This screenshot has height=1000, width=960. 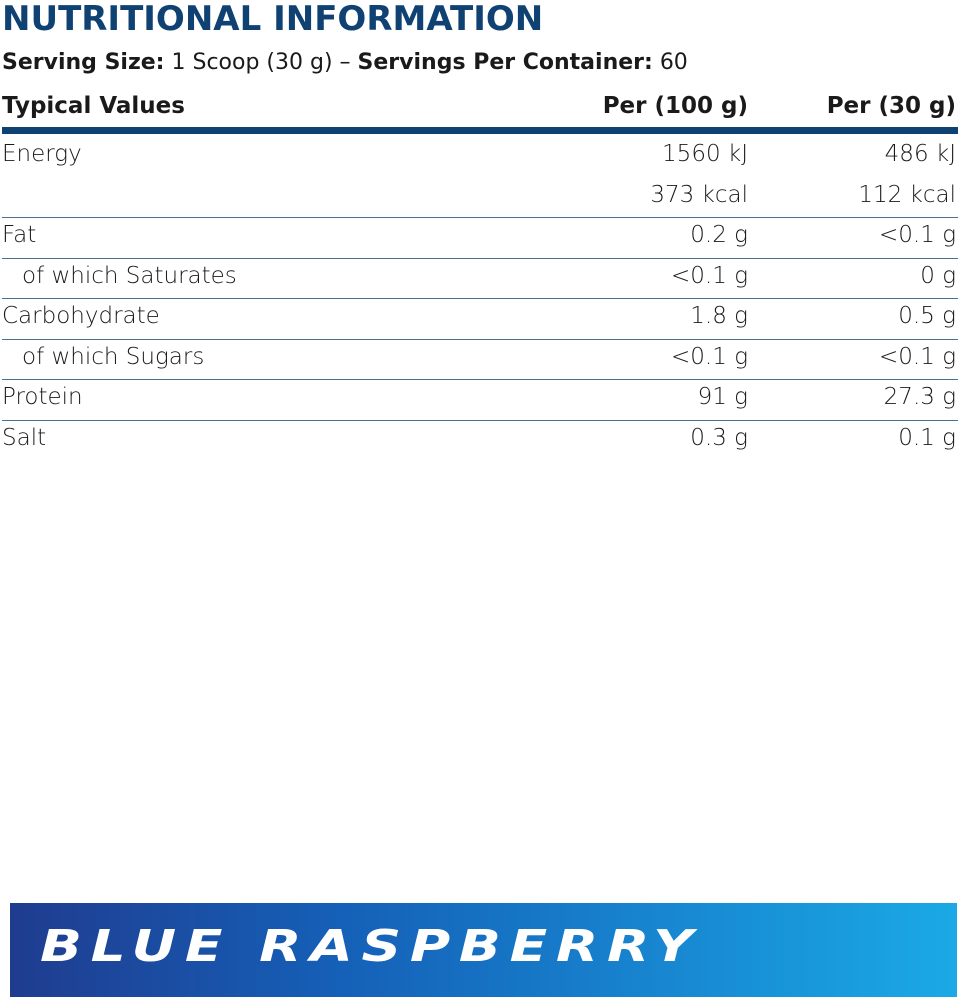 What do you see at coordinates (42, 154) in the screenshot?
I see `nutrient-label: Energy` at bounding box center [42, 154].